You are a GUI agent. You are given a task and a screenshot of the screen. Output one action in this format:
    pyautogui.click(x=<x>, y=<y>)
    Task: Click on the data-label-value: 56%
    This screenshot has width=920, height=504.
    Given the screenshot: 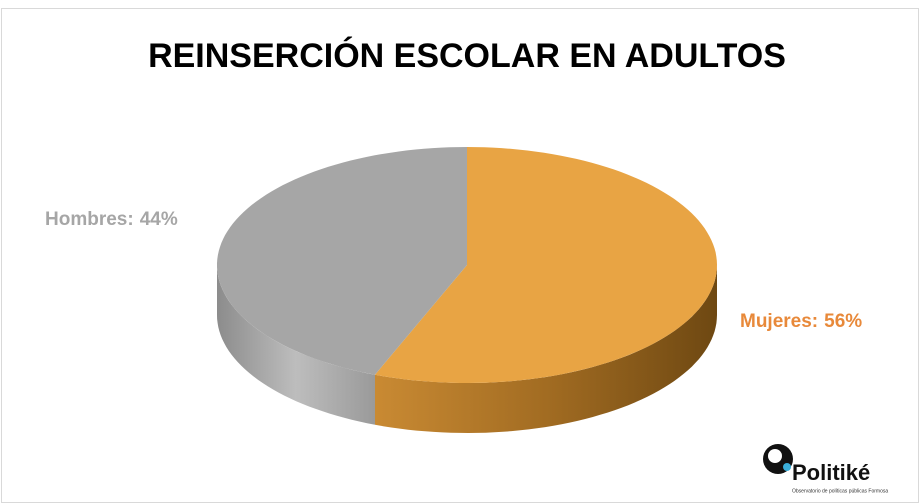 What is the action you would take?
    pyautogui.click(x=843, y=321)
    